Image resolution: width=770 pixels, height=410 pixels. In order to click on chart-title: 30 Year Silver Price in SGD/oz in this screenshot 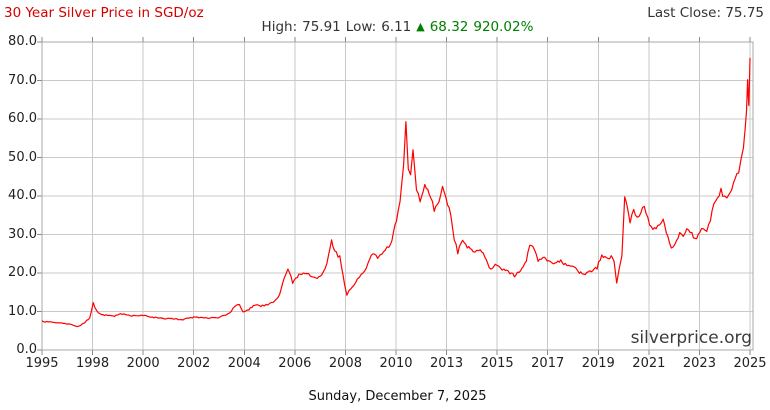, I will do `click(104, 13)`.